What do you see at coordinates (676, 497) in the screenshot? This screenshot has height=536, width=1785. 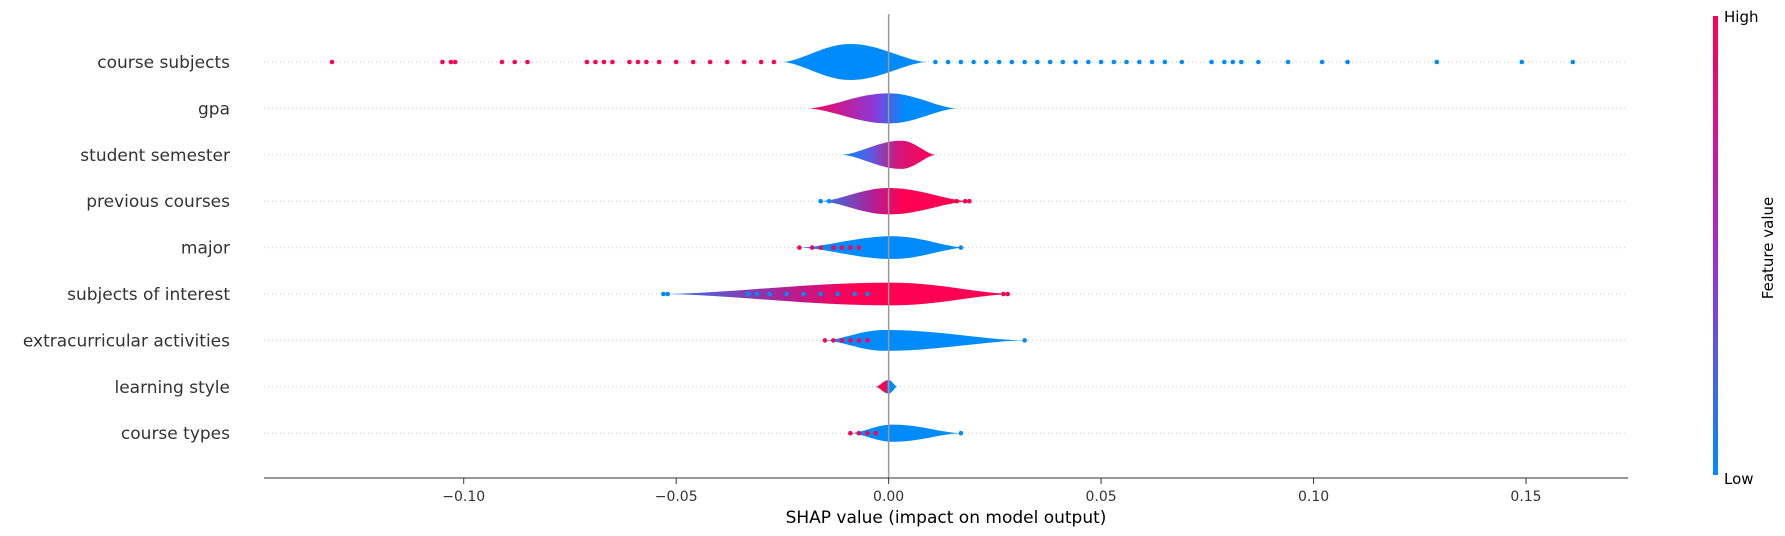 I see `x-tick-label: −0.05` at bounding box center [676, 497].